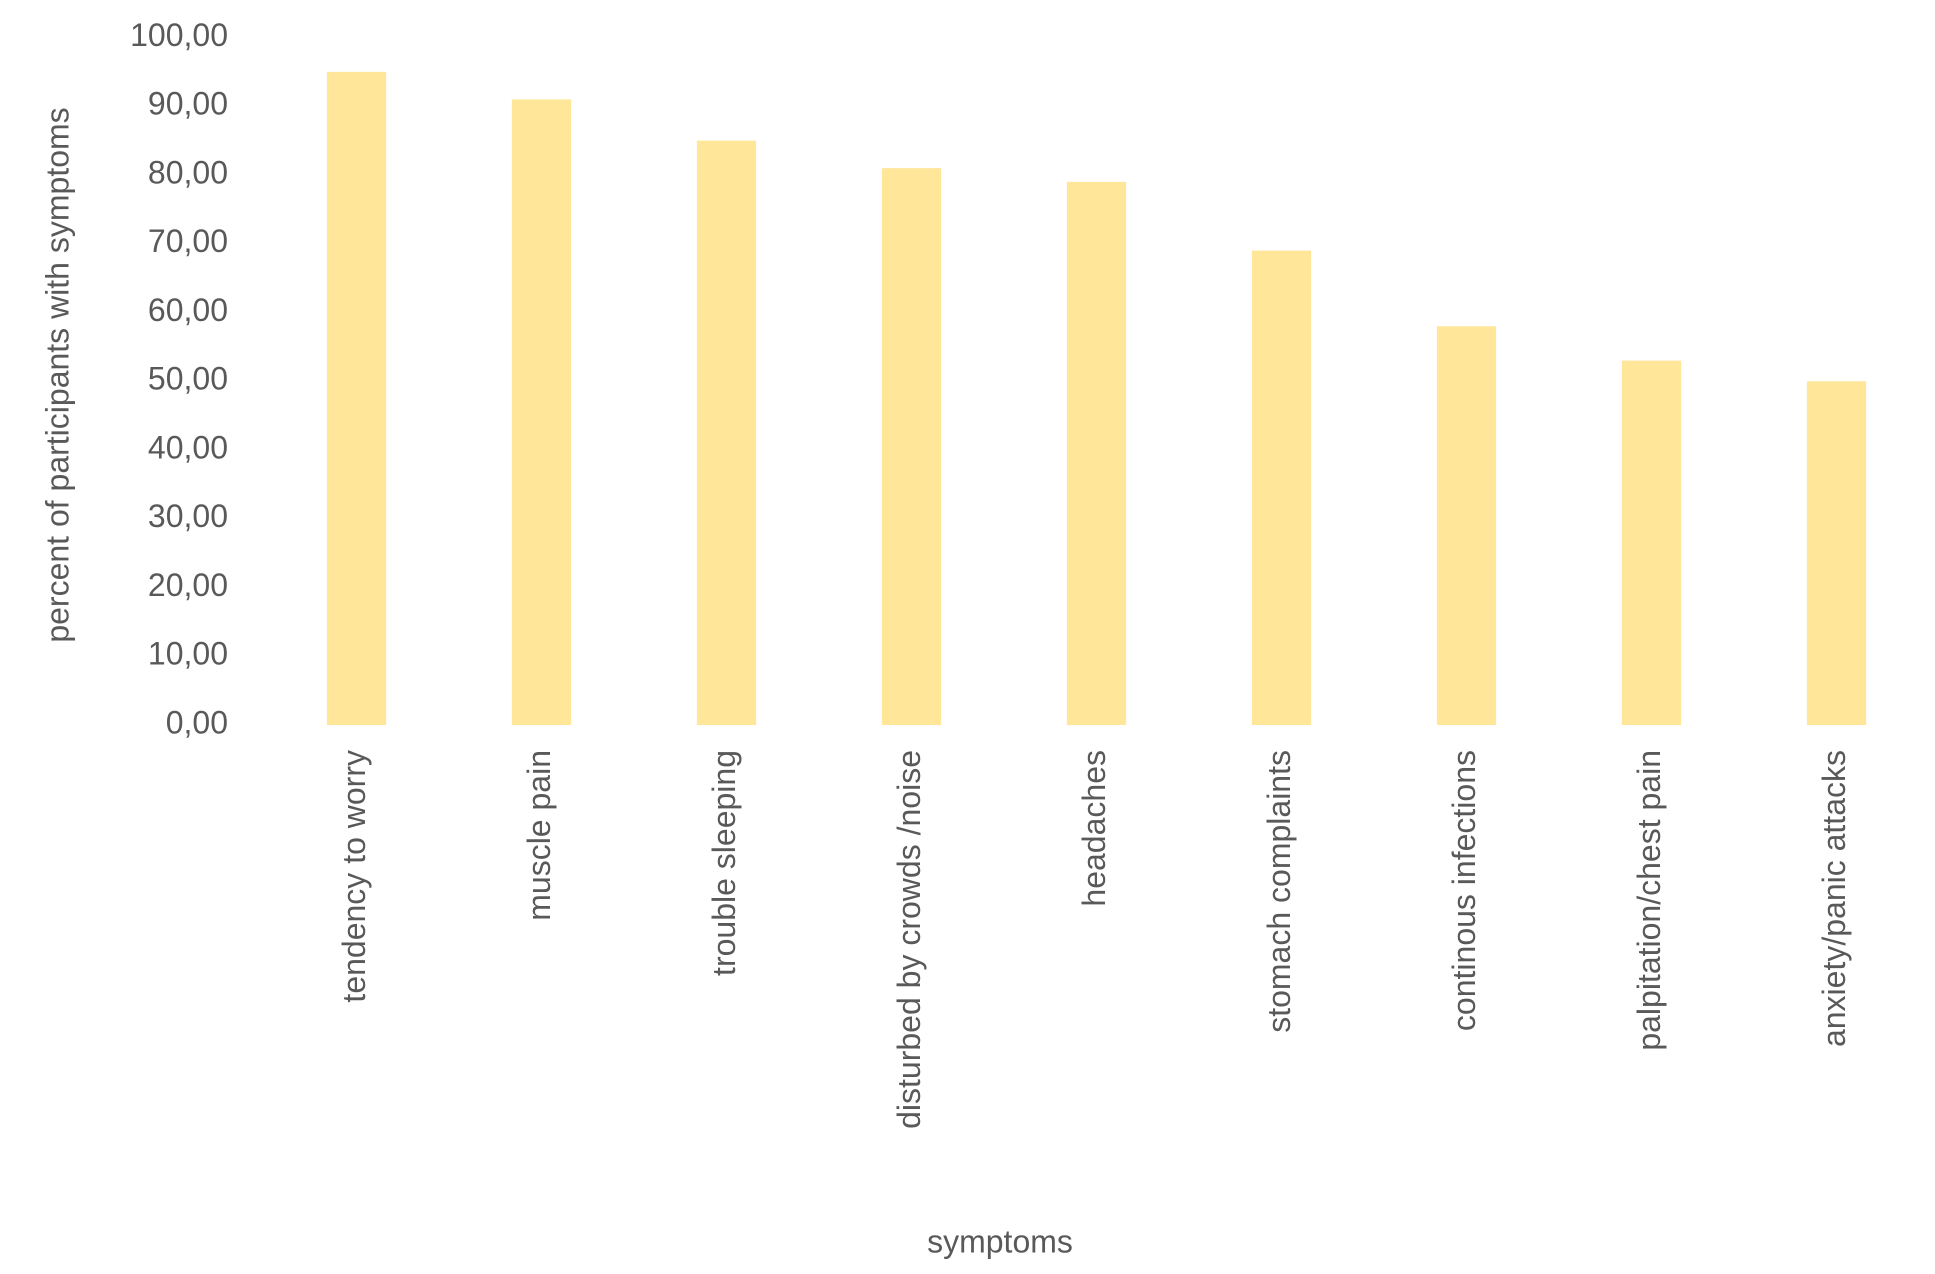  What do you see at coordinates (188, 172) in the screenshot?
I see `y-tick-label: 80,00` at bounding box center [188, 172].